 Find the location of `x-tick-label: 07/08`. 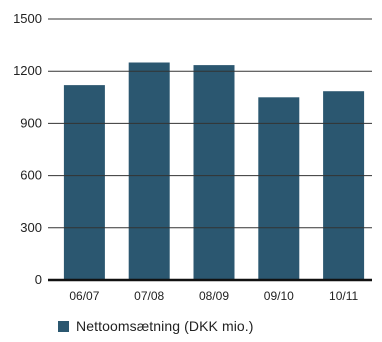

x-tick-label: 07/08 is located at coordinates (149, 296).